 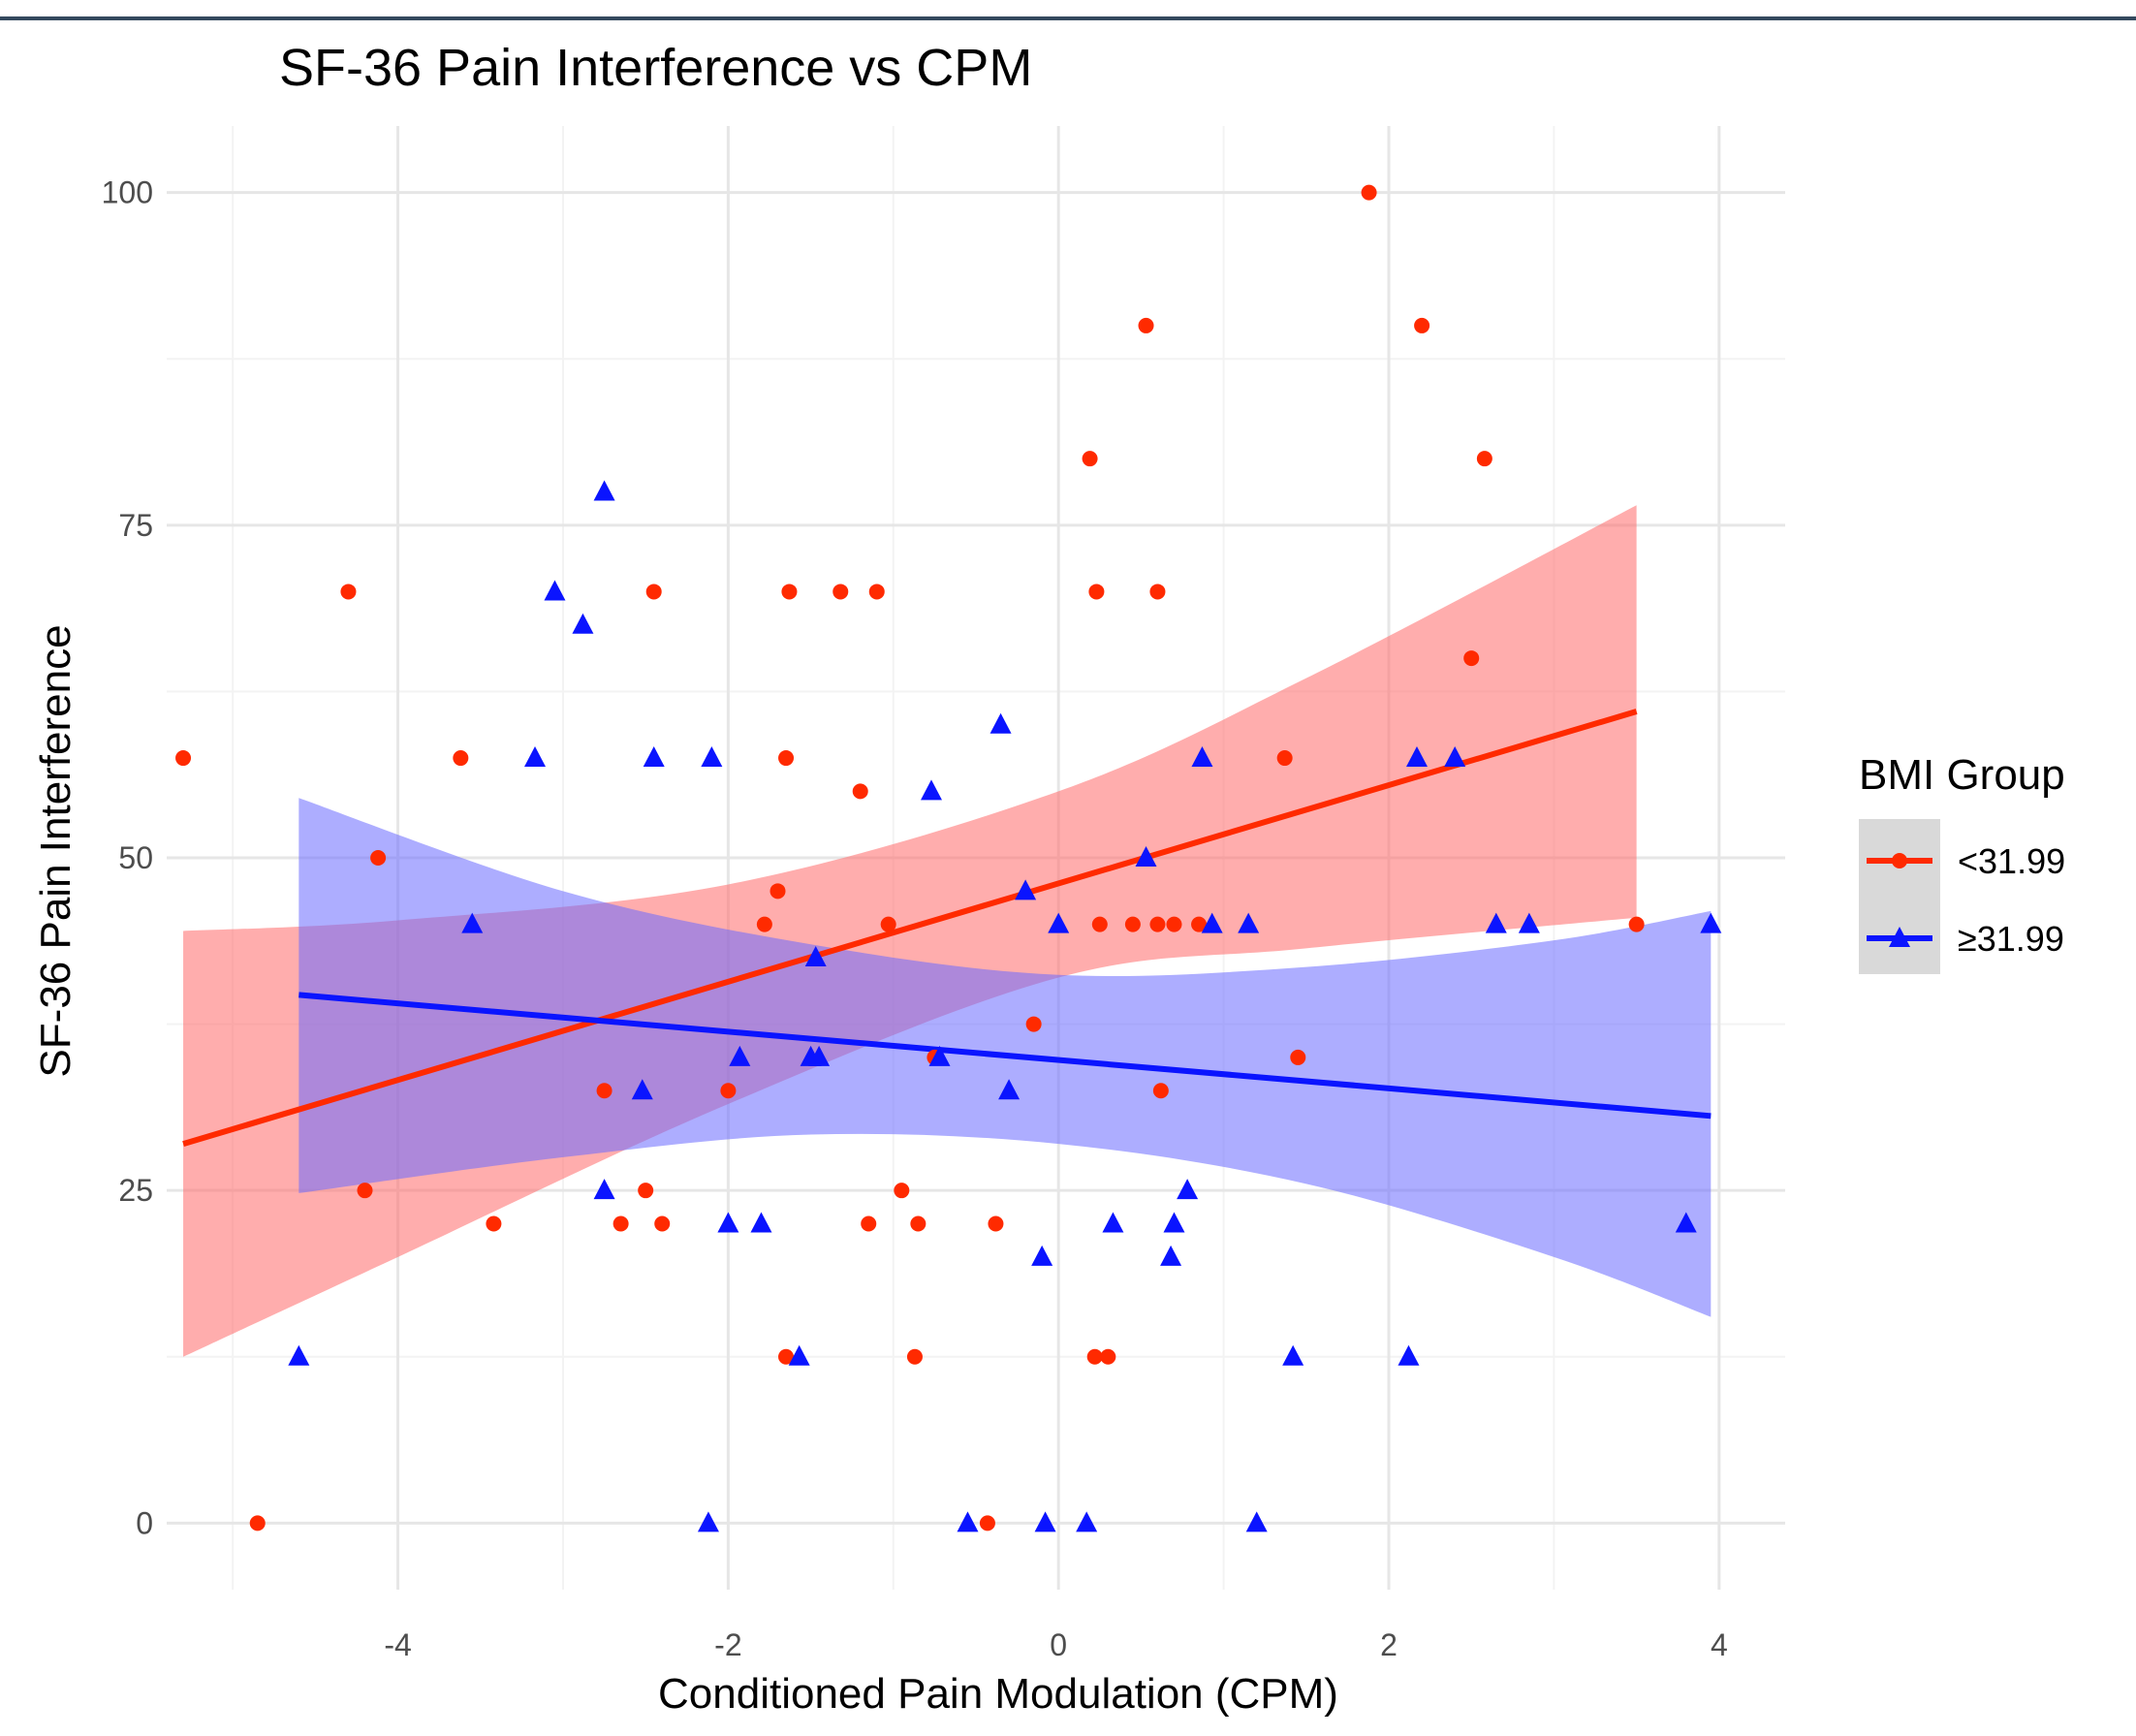 I want to click on x-tick-label: -4, so click(x=397, y=1644).